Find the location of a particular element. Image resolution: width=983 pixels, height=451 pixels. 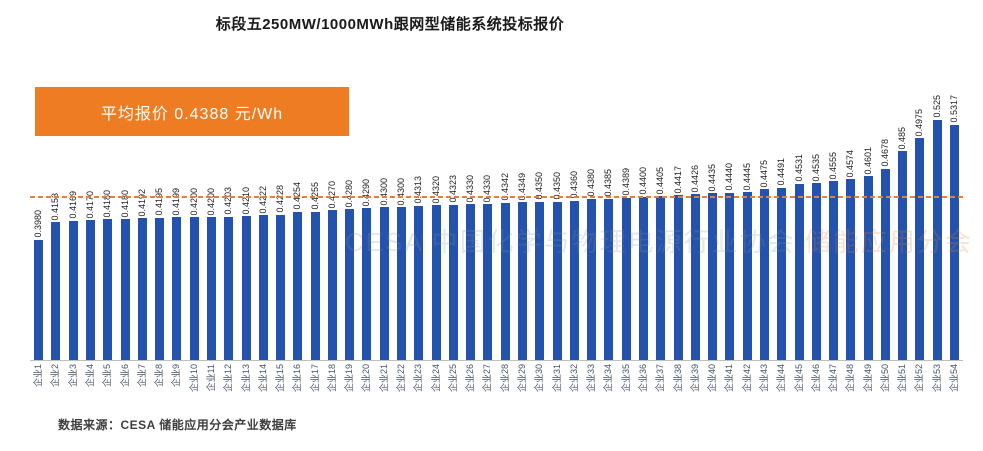

bar-column: 0.4574 is located at coordinates (850, 227).